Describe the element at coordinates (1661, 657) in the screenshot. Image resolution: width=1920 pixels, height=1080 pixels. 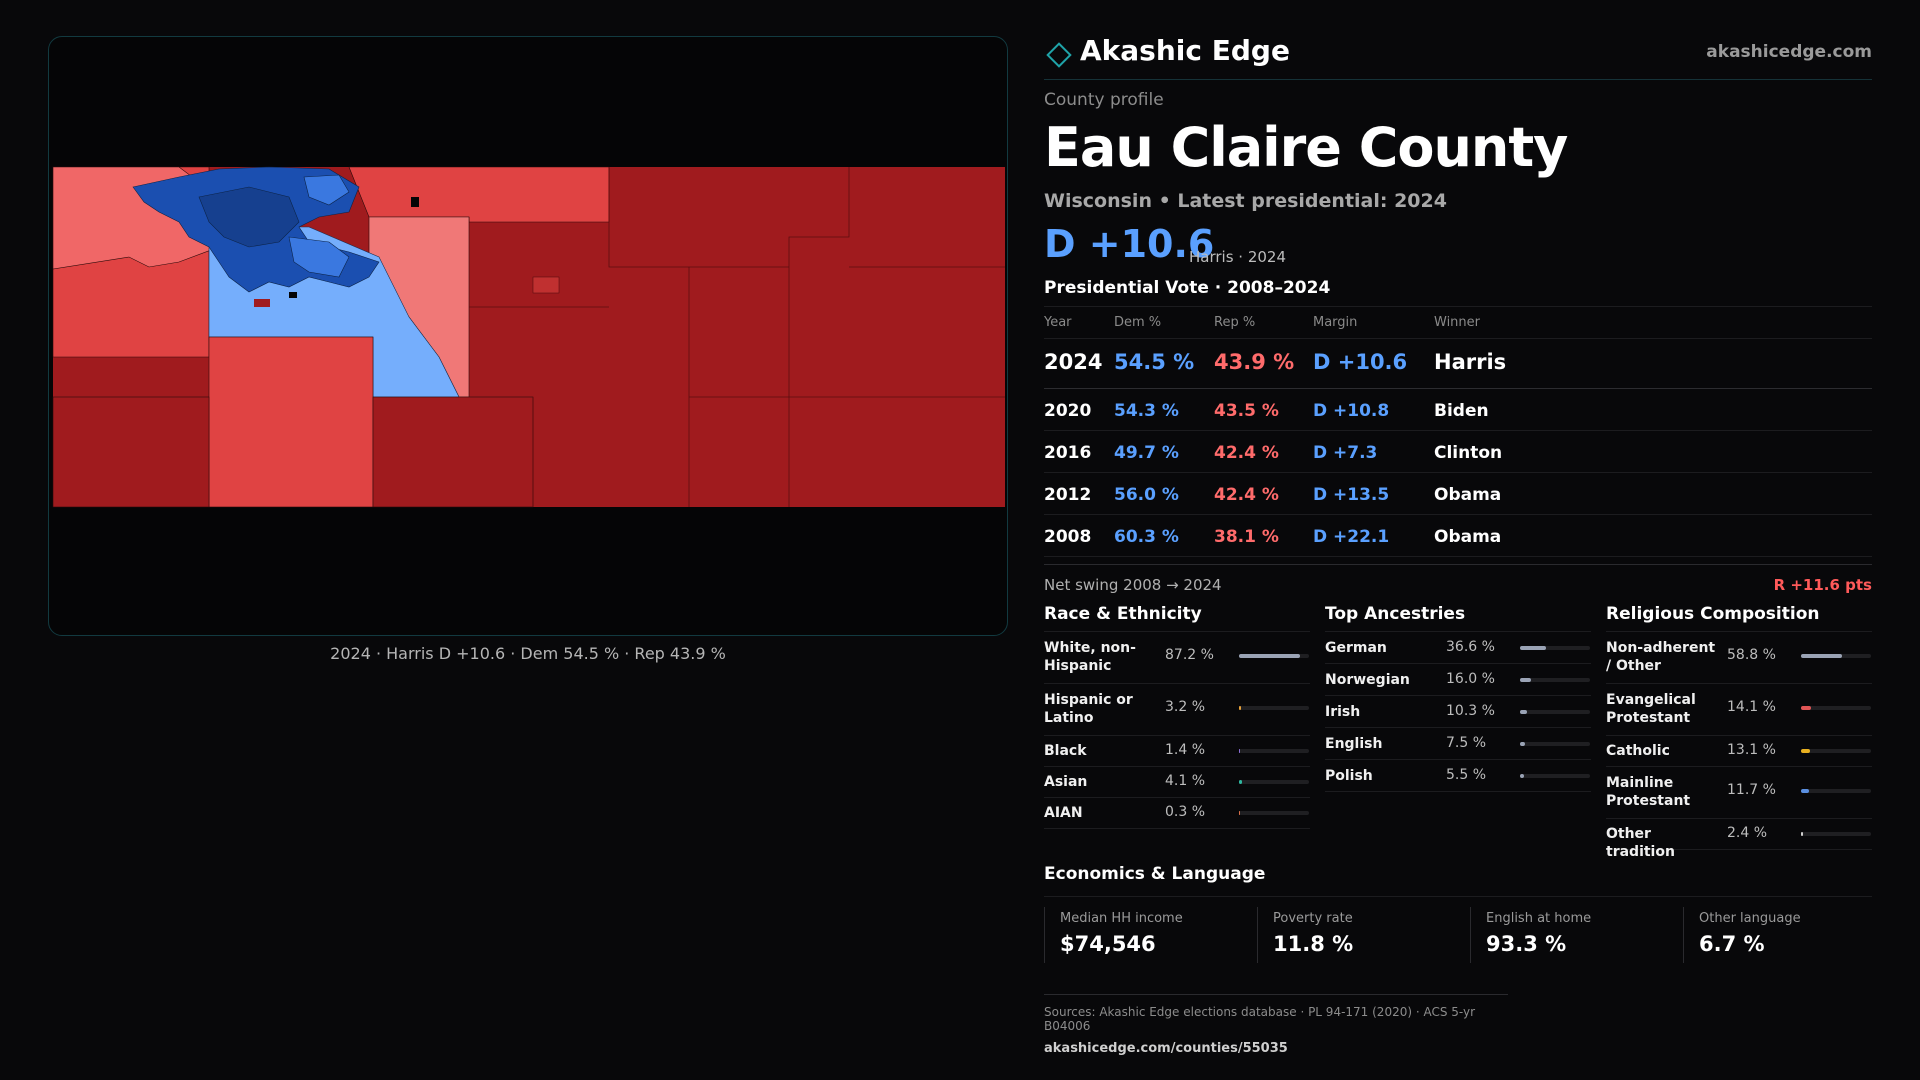
I see `item-label: Non-adherent / Other` at that location.